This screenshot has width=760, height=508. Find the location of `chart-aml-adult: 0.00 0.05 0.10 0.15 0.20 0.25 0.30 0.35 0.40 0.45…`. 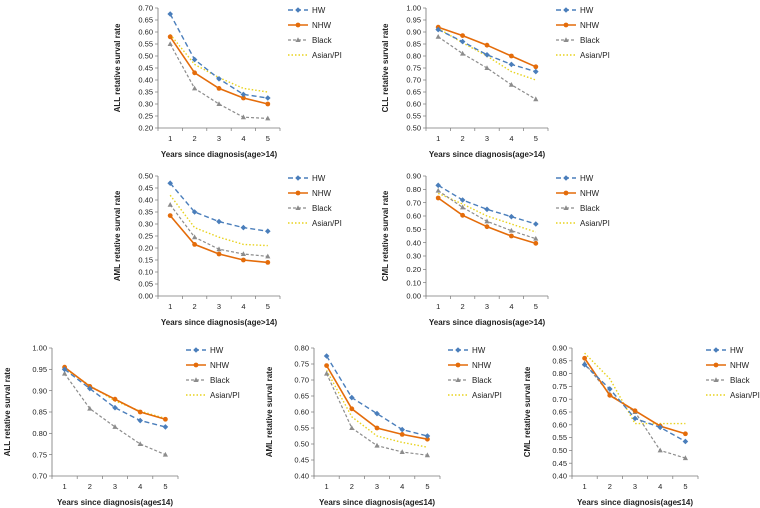

chart-aml-adult: 0.00 0.05 0.10 0.15 0.20 0.25 0.30 0.35 0.40 0.45… is located at coordinates (227, 249).